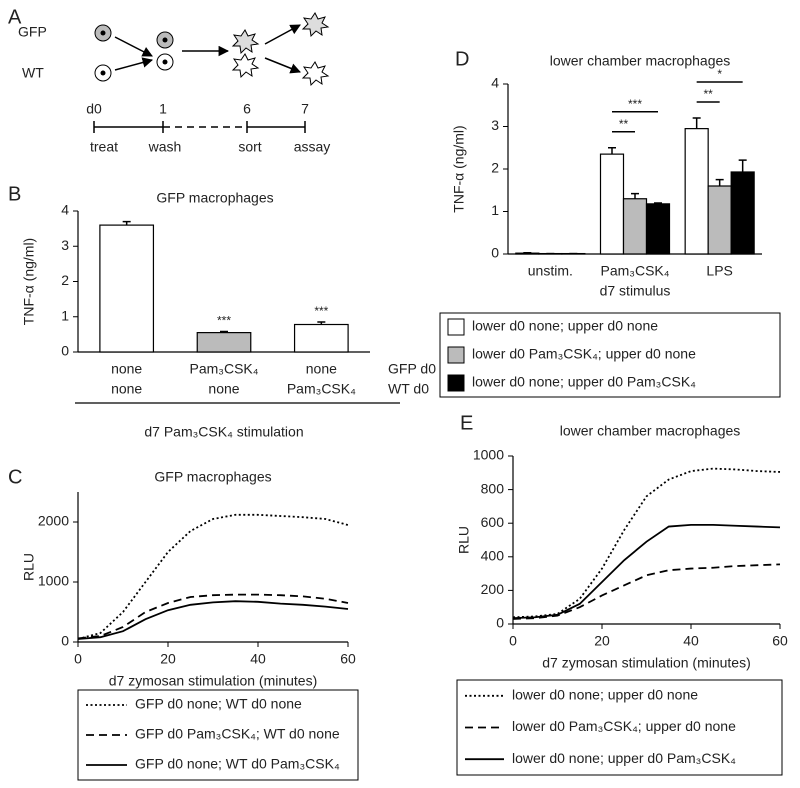 Image resolution: width=800 pixels, height=788 pixels. What do you see at coordinates (493, 488) in the screenshot?
I see `y-tick-label: 800` at bounding box center [493, 488].